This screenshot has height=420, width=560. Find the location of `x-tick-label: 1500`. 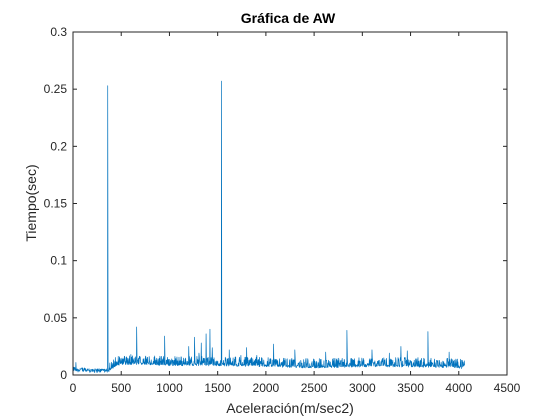

x-tick-label: 1500 is located at coordinates (217, 388).